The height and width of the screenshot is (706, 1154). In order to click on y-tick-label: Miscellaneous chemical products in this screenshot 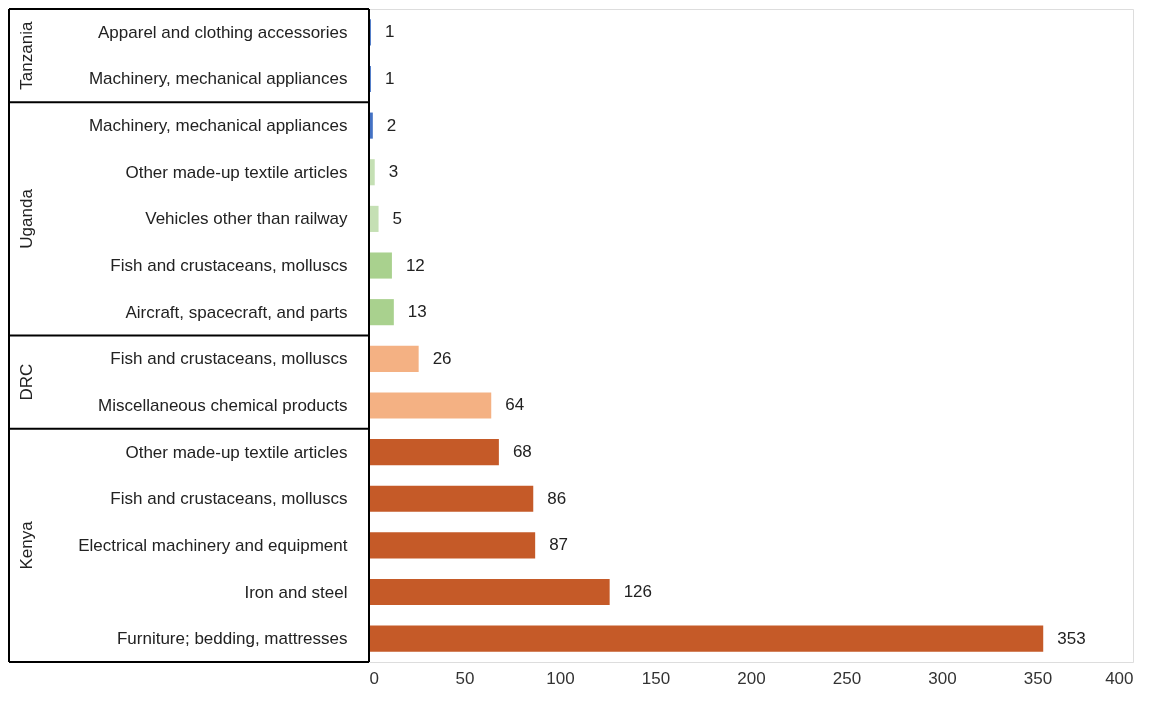, I will do `click(223, 405)`.